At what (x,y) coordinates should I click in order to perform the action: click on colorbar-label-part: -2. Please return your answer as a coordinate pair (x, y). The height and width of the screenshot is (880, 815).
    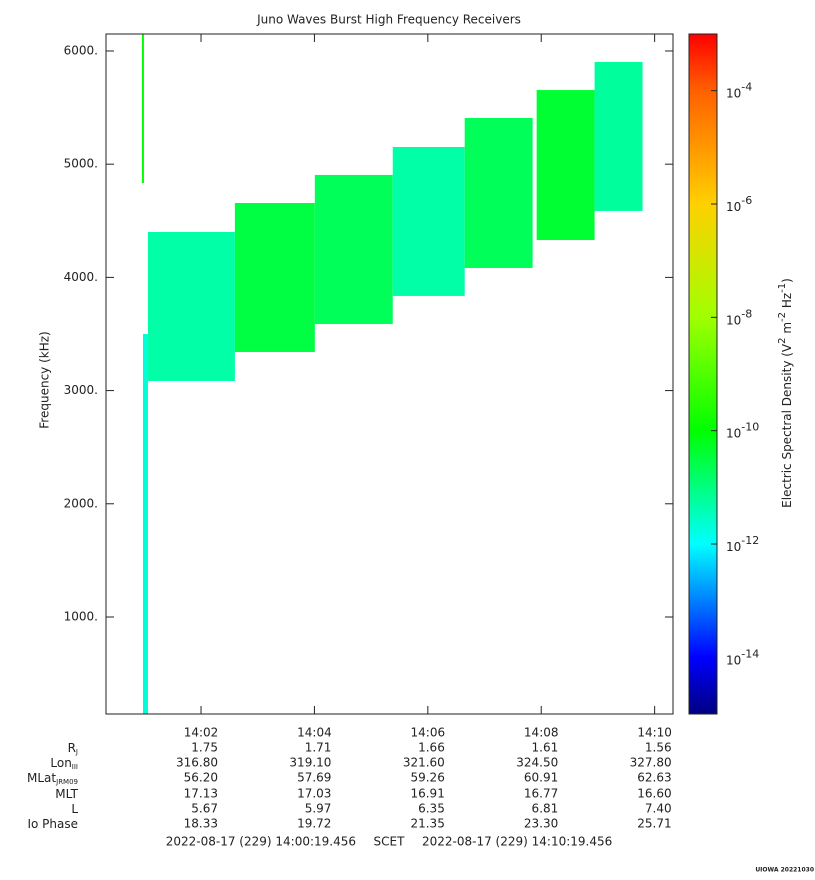
    Looking at the image, I should click on (782, 317).